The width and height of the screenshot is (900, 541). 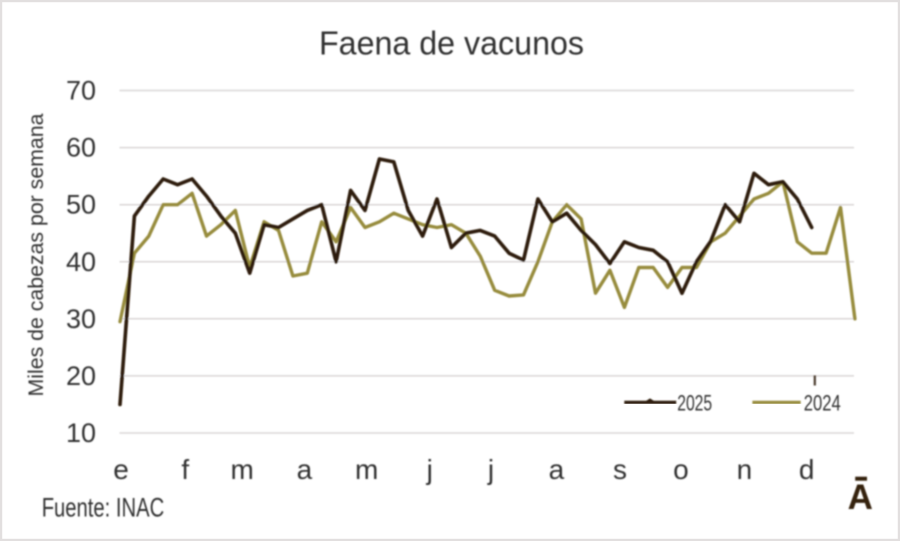 I want to click on svg-text: 70, so click(x=81, y=91).